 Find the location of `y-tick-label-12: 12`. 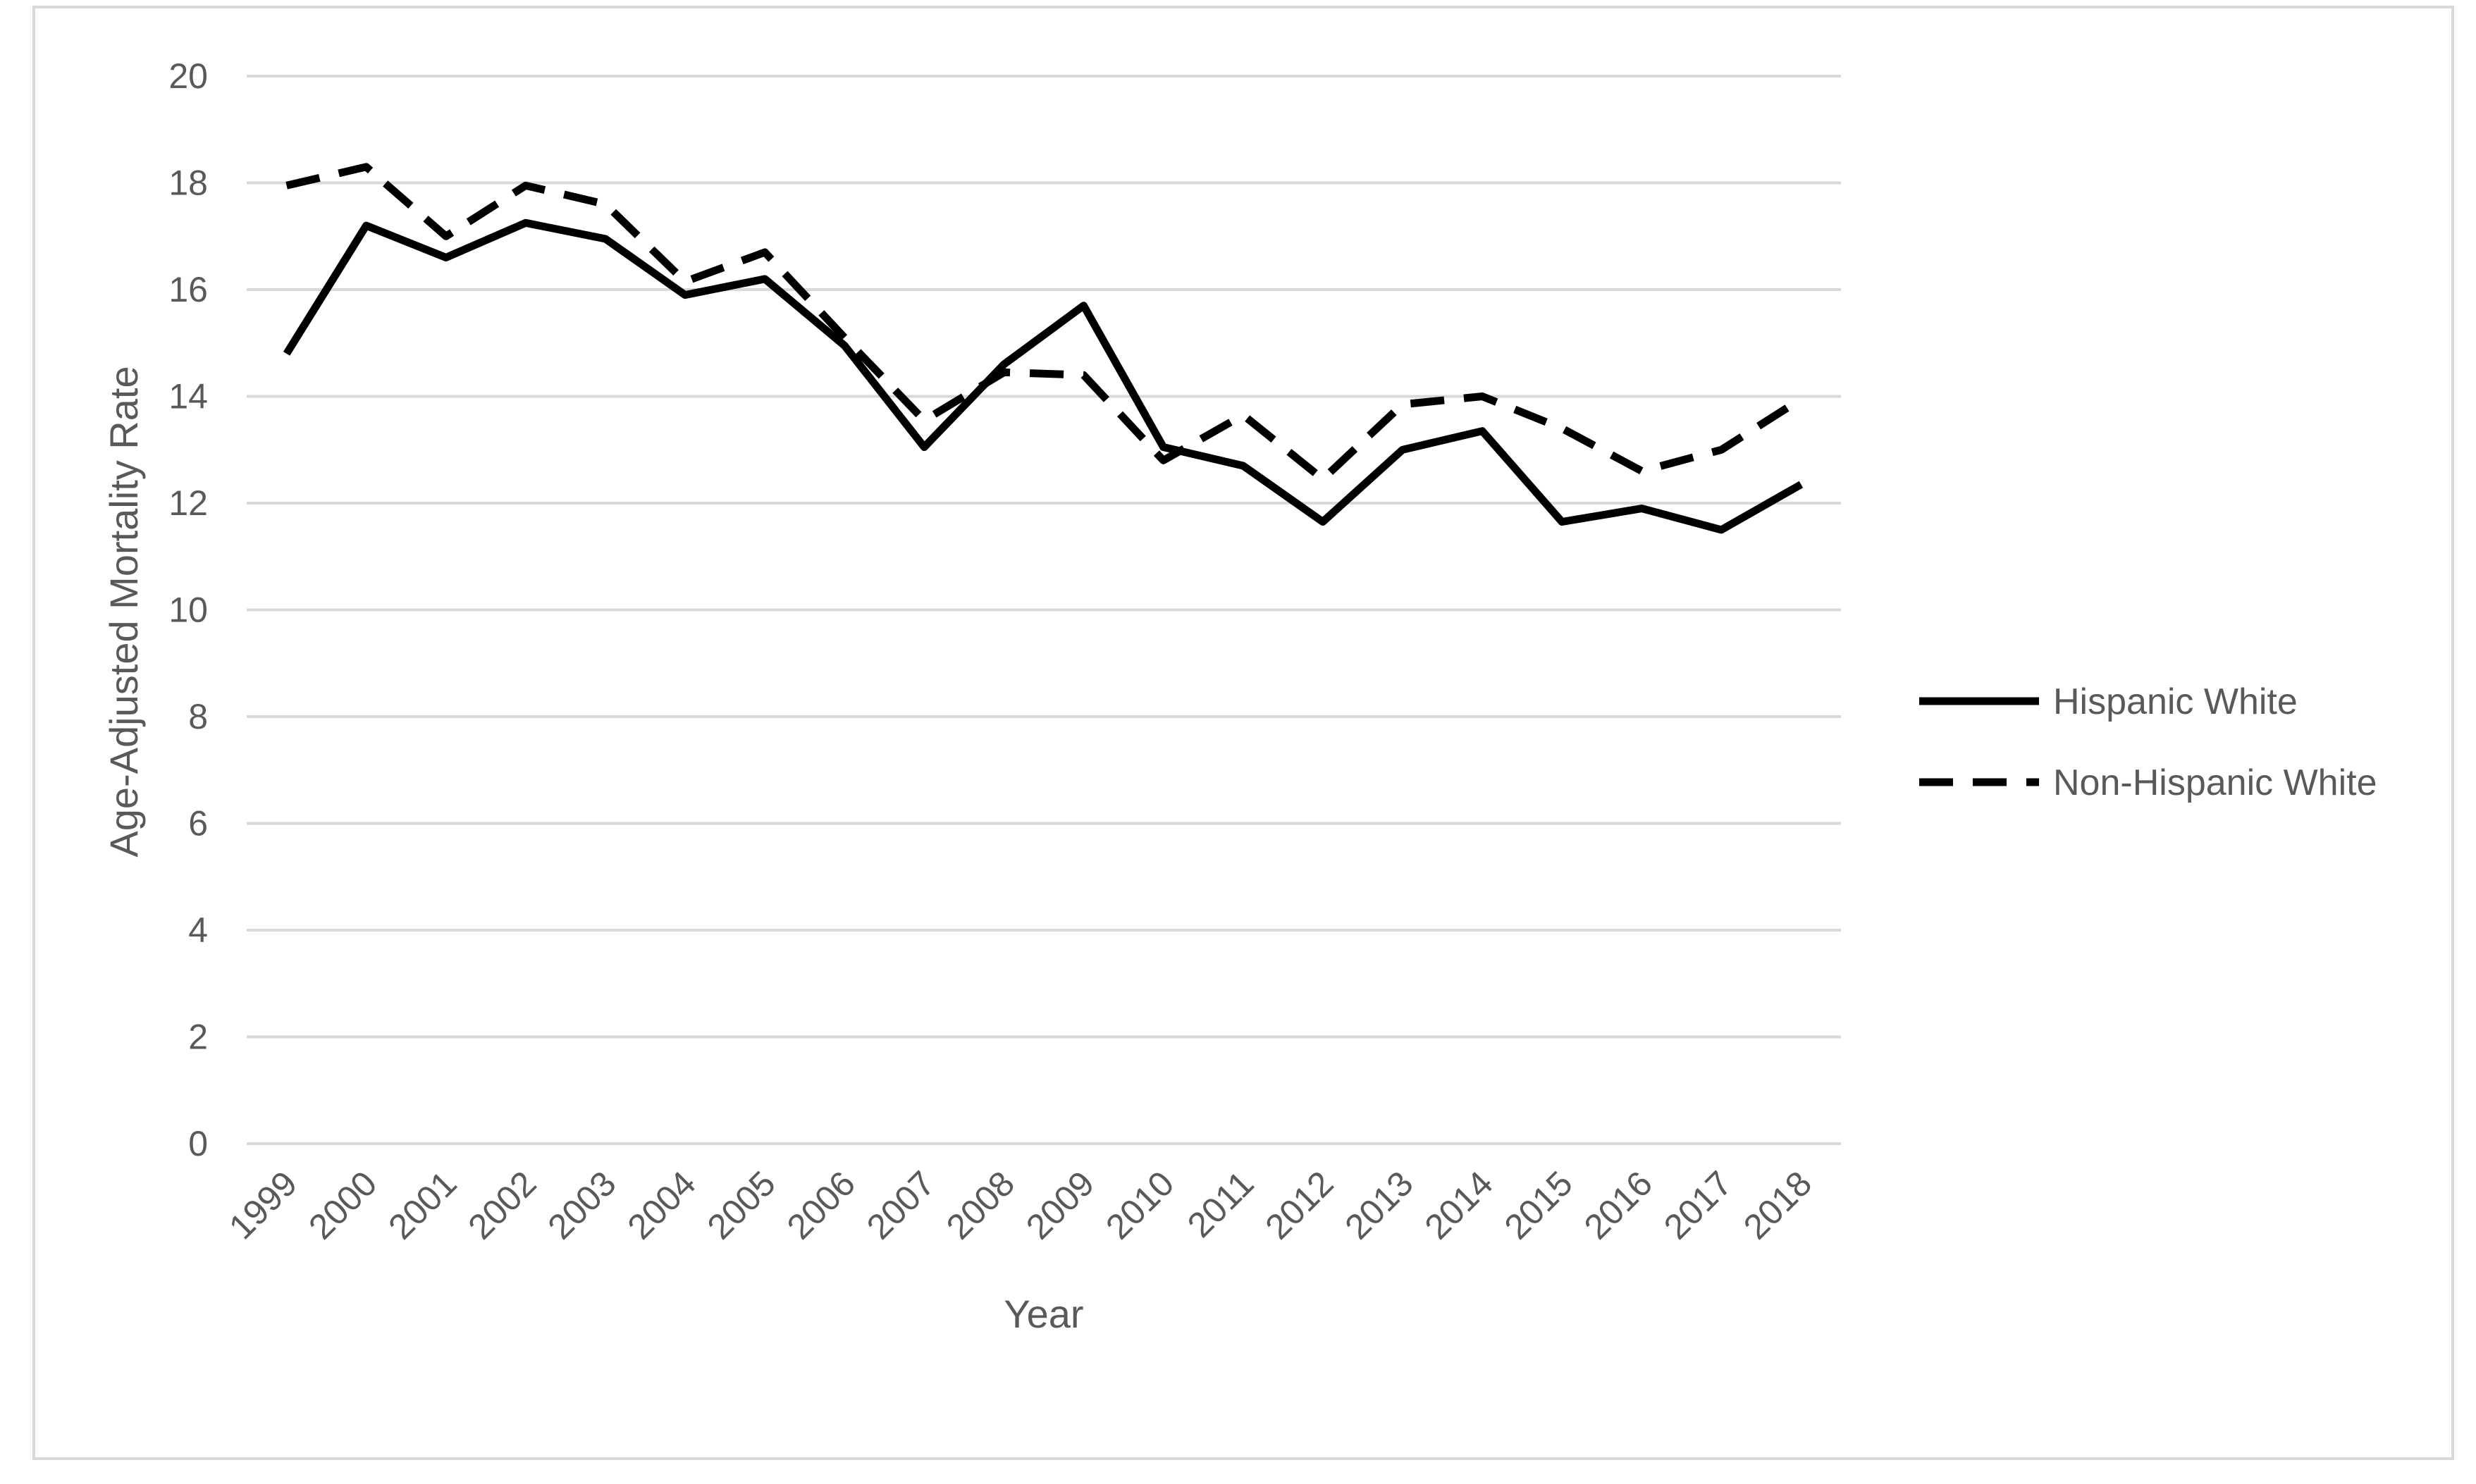

y-tick-label-12: 12 is located at coordinates (188, 503).